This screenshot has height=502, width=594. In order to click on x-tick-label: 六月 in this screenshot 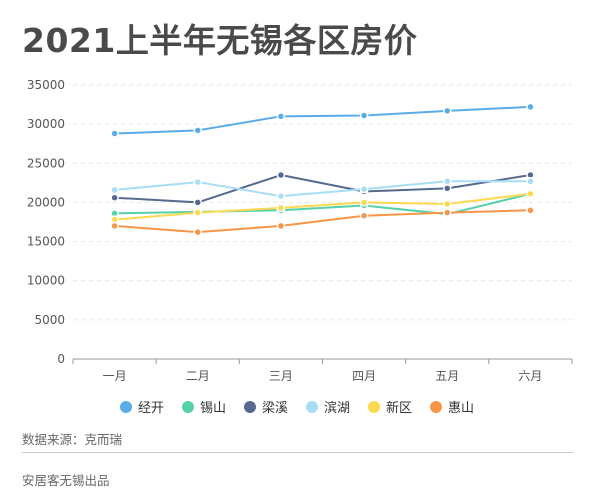, I will do `click(530, 376)`.